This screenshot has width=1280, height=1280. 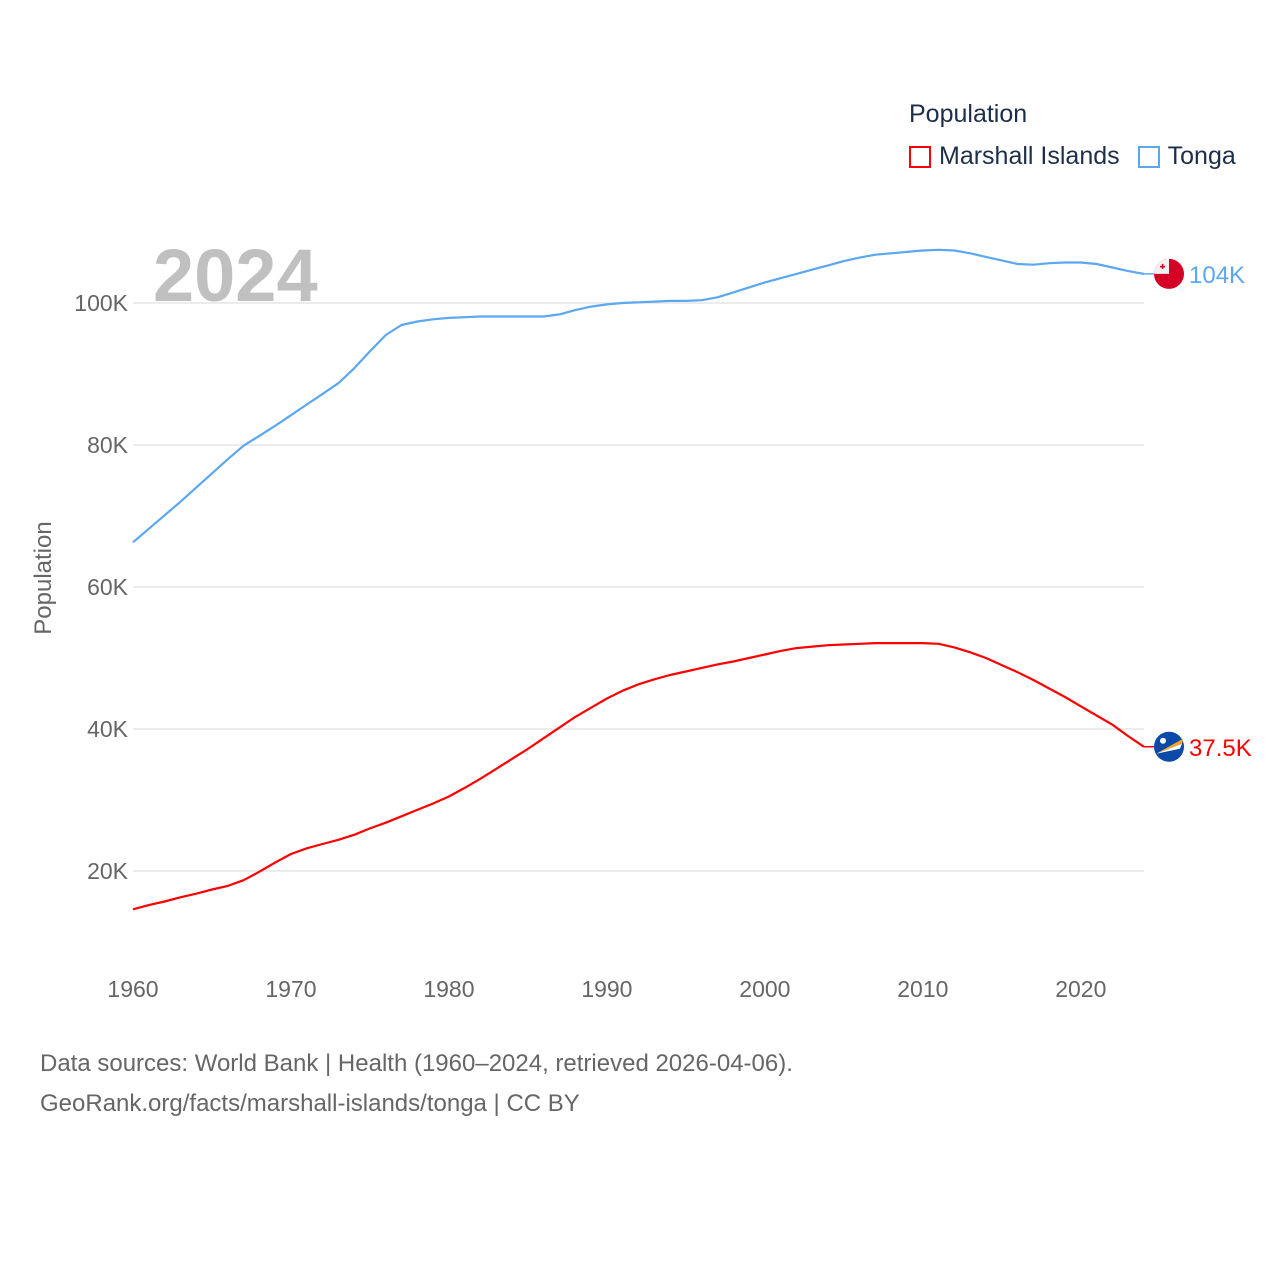 What do you see at coordinates (920, 156) in the screenshot?
I see `legend-swatch-marshall-islands` at bounding box center [920, 156].